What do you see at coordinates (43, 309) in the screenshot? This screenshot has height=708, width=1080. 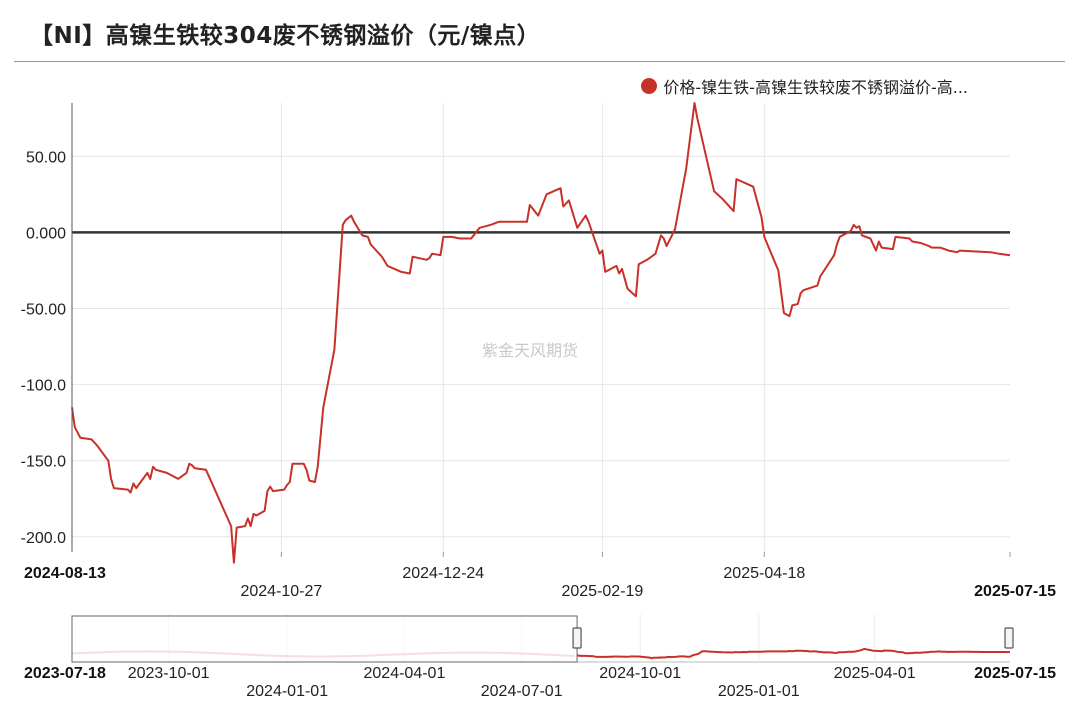 I see `y-tick-label: -50.00` at bounding box center [43, 309].